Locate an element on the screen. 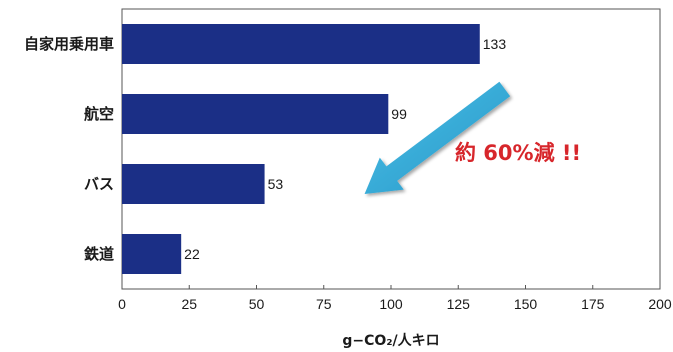 The width and height of the screenshot is (673, 352). x-tick-label-1: 25 is located at coordinates (189, 304).